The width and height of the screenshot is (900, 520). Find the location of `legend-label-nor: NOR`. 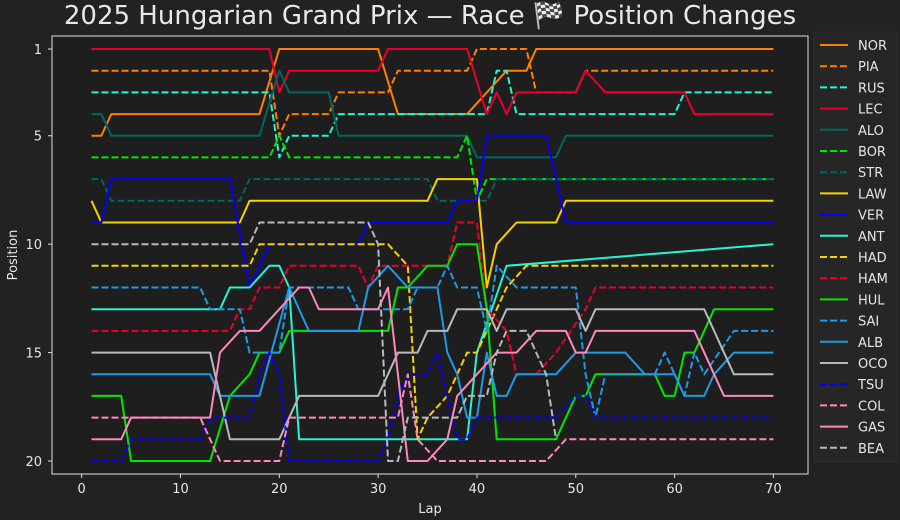

legend-label-nor: NOR is located at coordinates (872, 46).